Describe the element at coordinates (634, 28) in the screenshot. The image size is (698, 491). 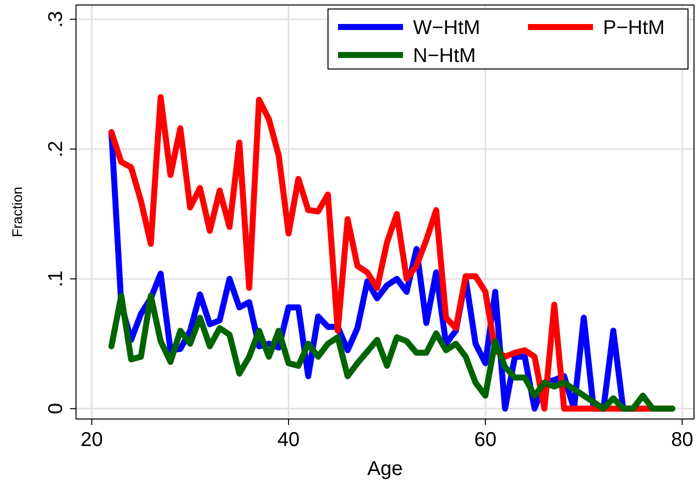
I see `legend-label: P−HtM` at that location.